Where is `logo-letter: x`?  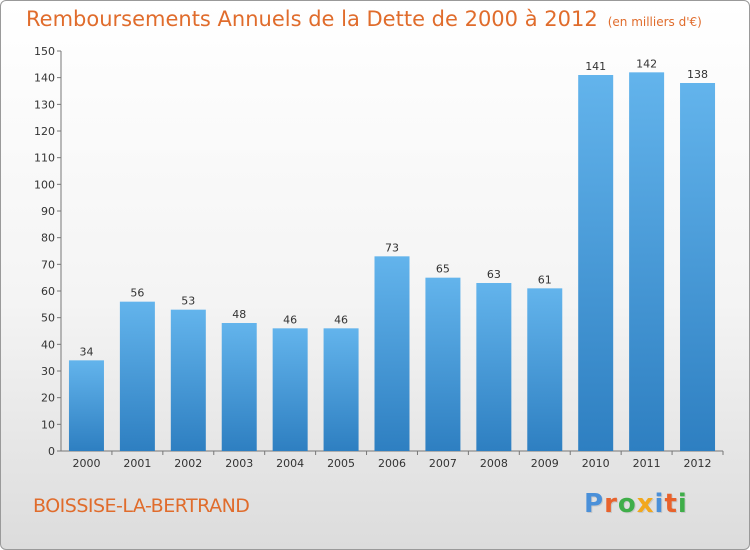 logo-letter: x is located at coordinates (645, 504).